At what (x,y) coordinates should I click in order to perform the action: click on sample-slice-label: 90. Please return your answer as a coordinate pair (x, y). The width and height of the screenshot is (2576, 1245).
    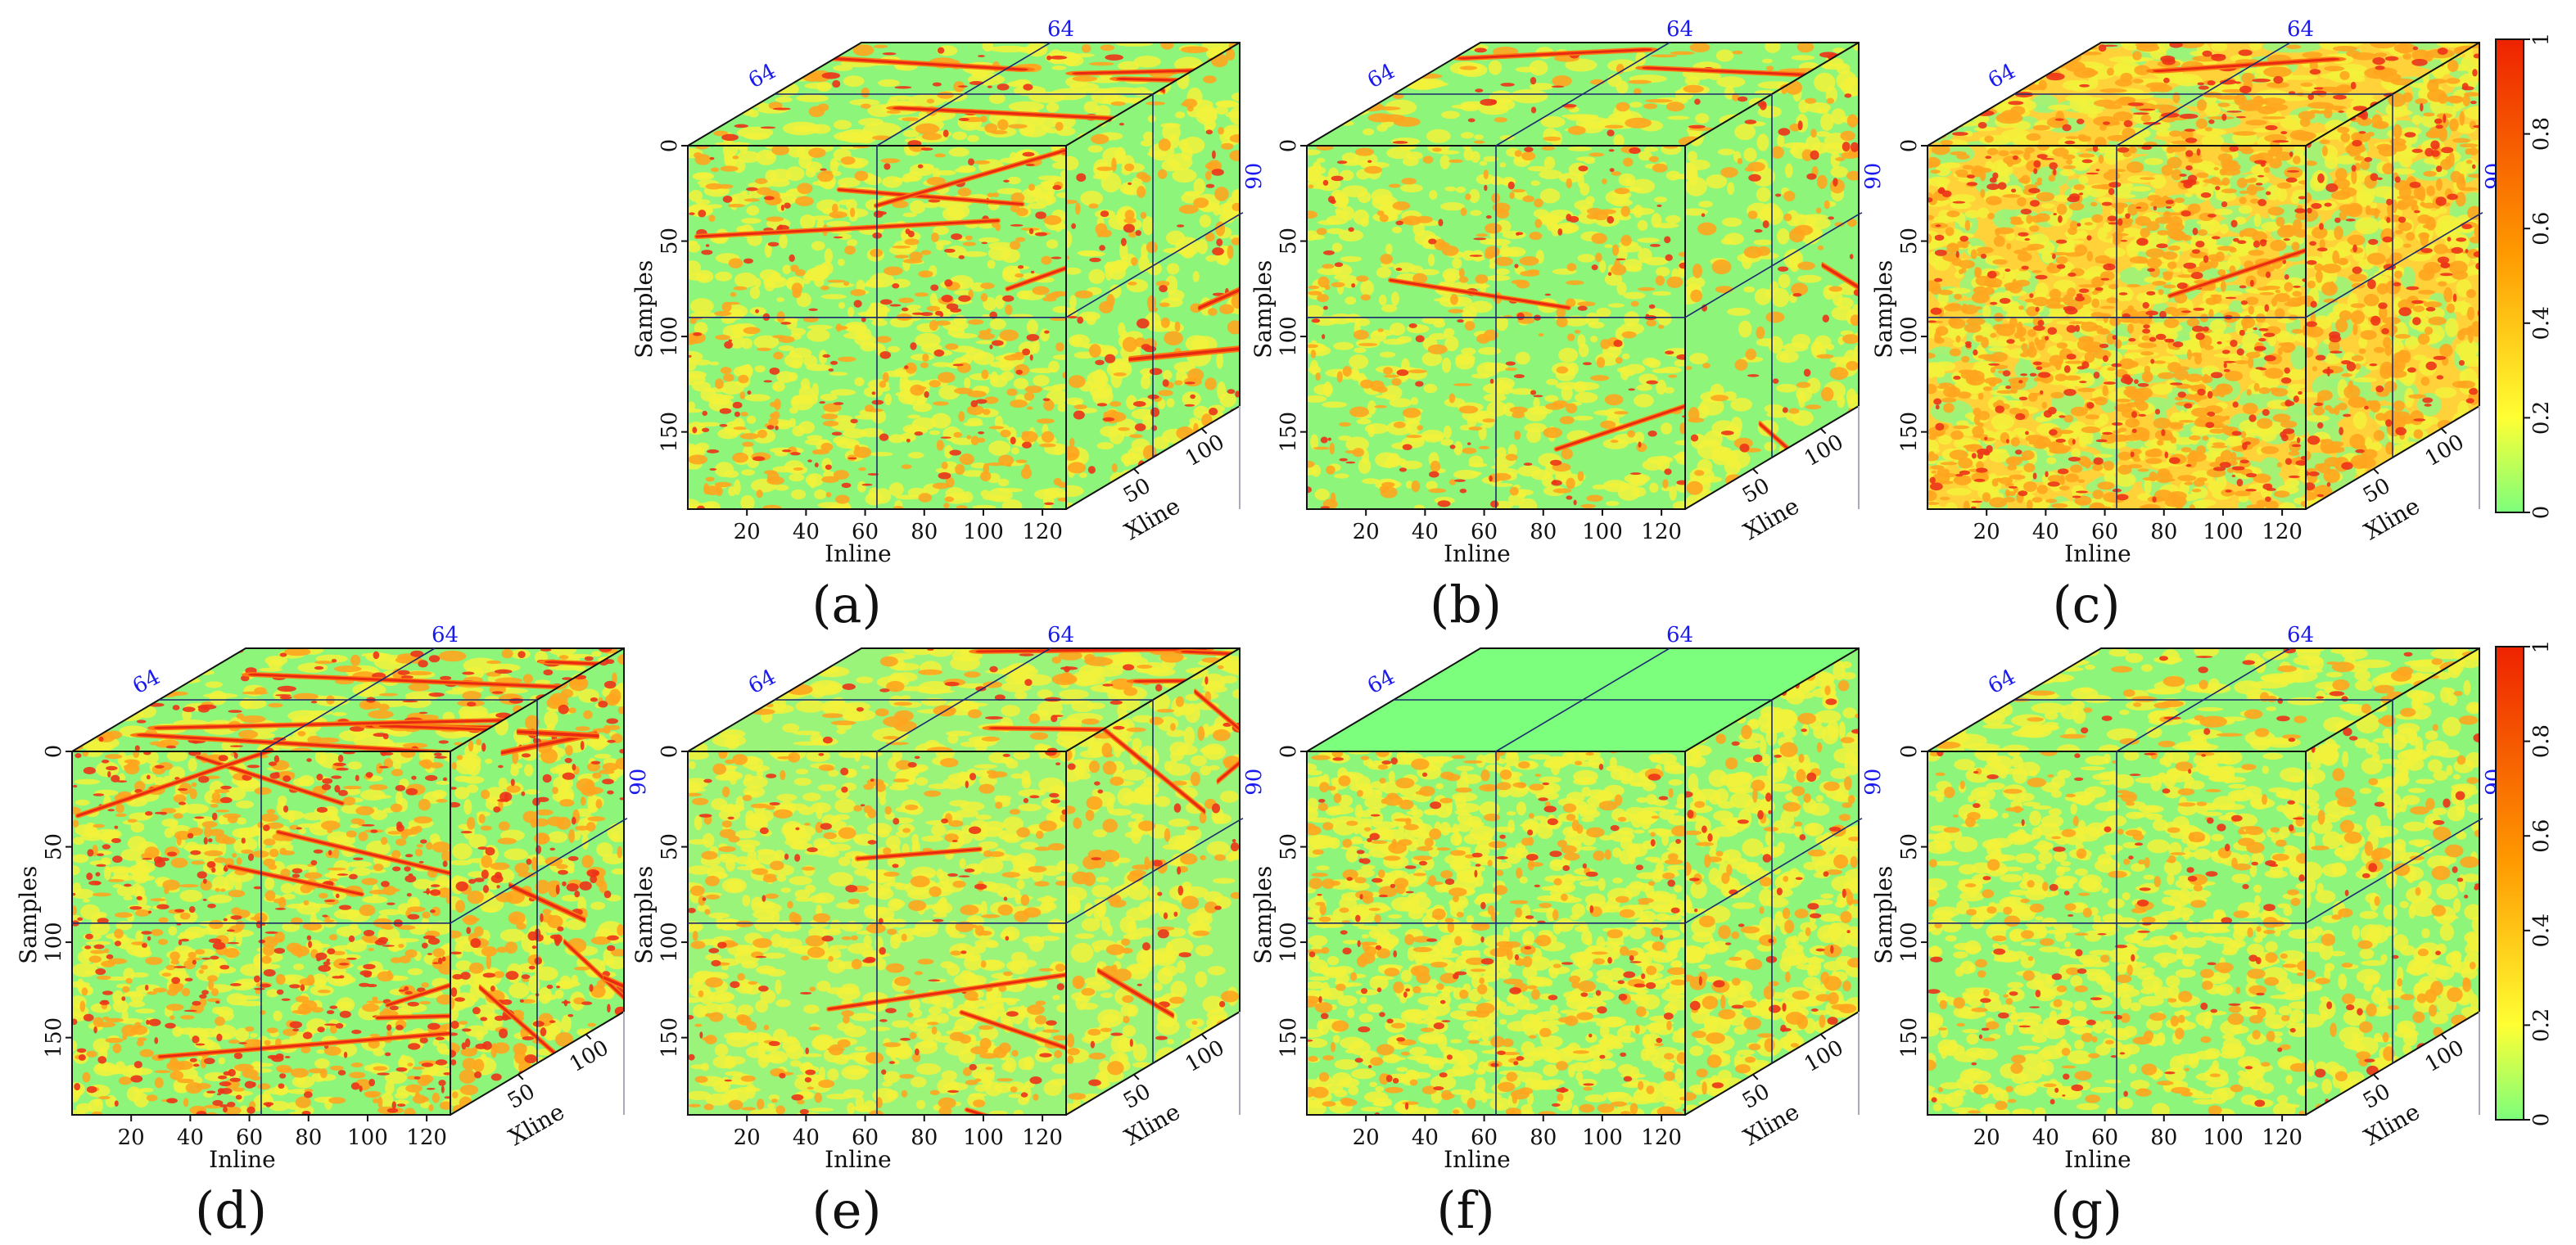
    Looking at the image, I should click on (1254, 176).